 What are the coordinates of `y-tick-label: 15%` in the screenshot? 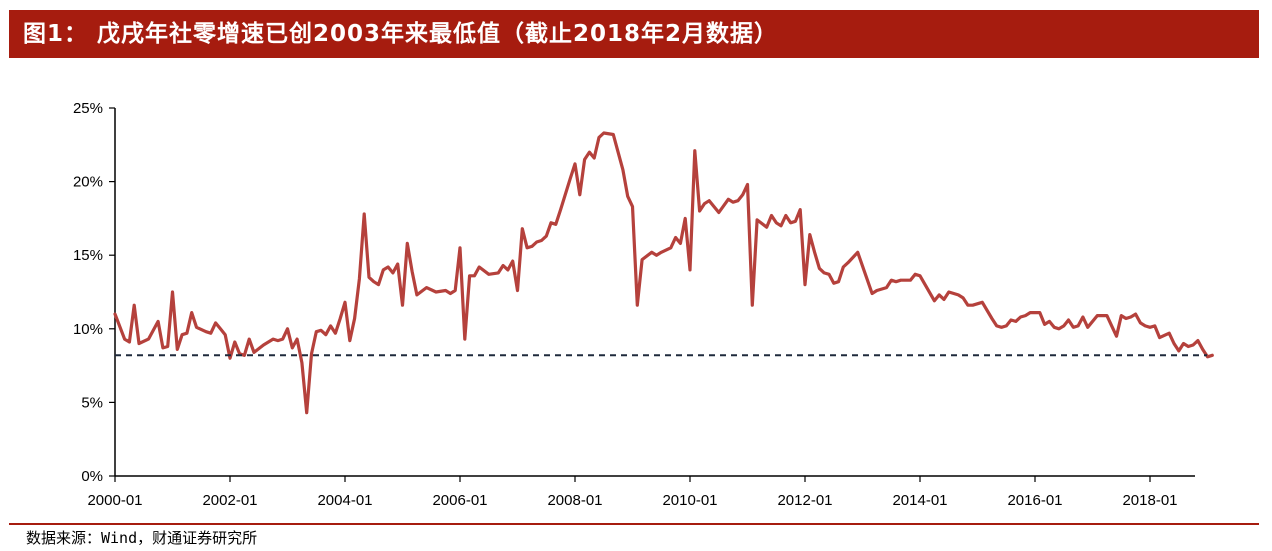 It's located at (88, 255).